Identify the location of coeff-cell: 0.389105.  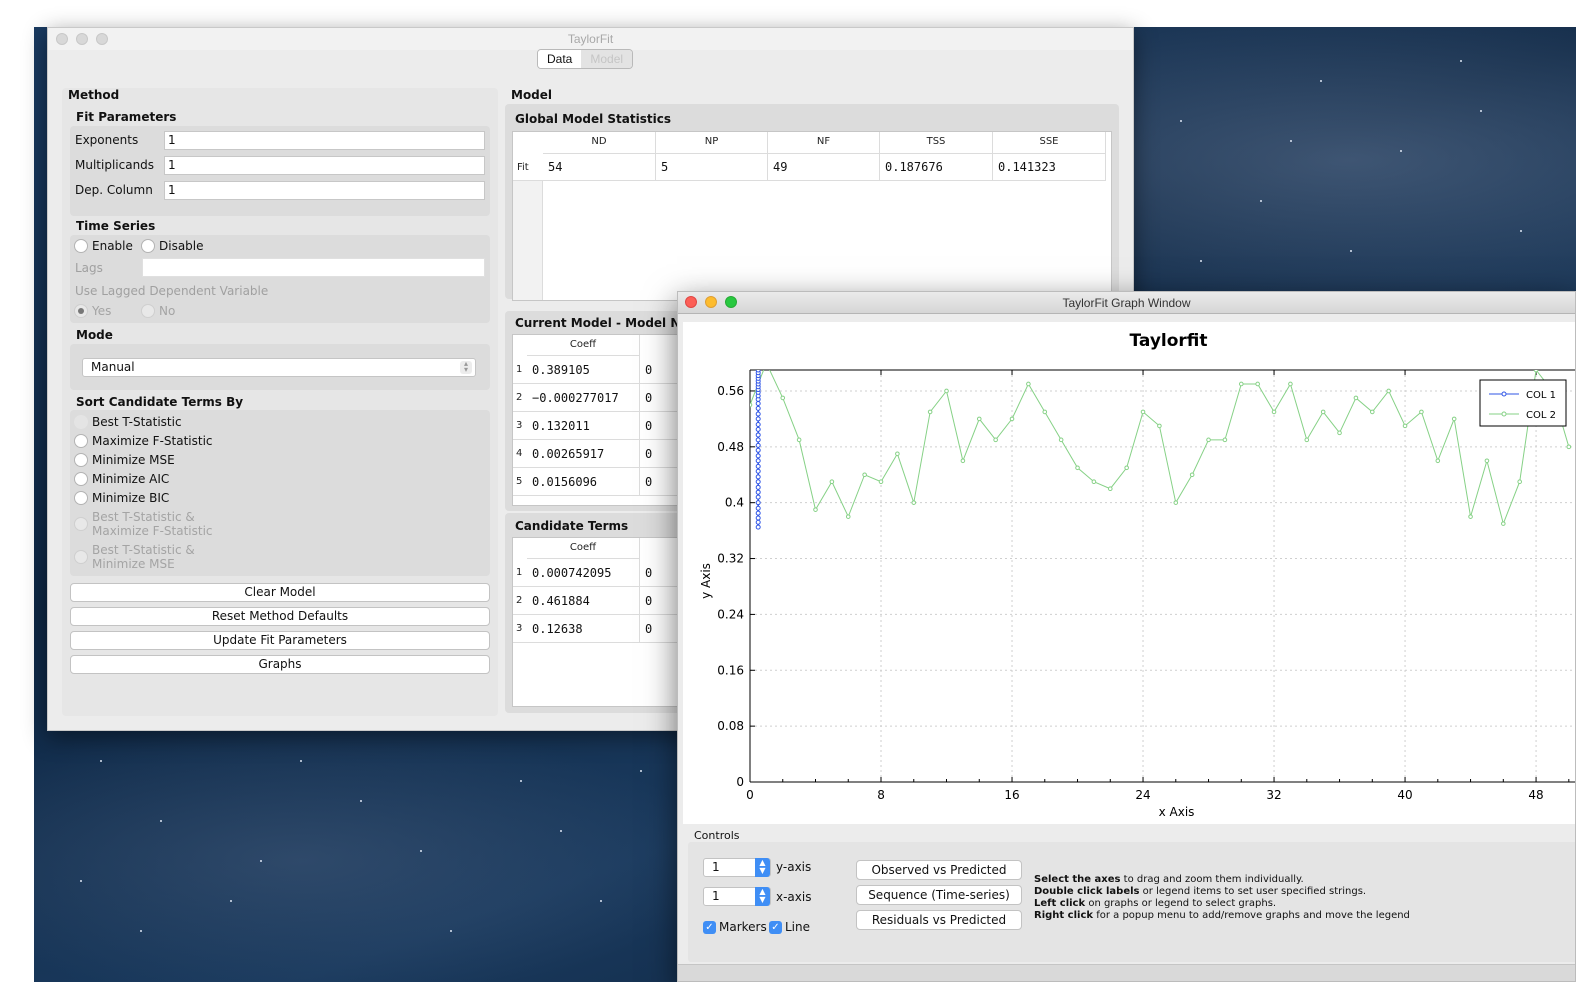
(583, 370).